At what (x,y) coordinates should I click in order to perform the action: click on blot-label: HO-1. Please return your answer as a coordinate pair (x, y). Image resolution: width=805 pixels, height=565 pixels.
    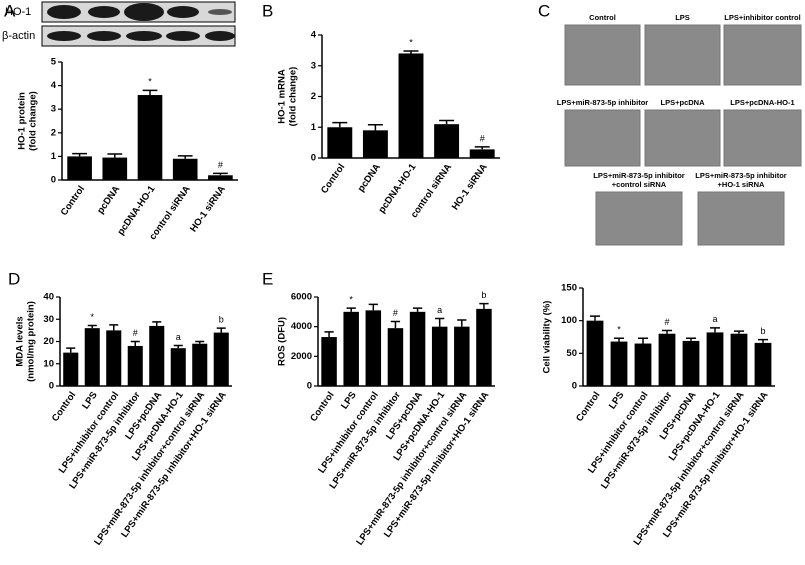
    Looking at the image, I should click on (18, 12).